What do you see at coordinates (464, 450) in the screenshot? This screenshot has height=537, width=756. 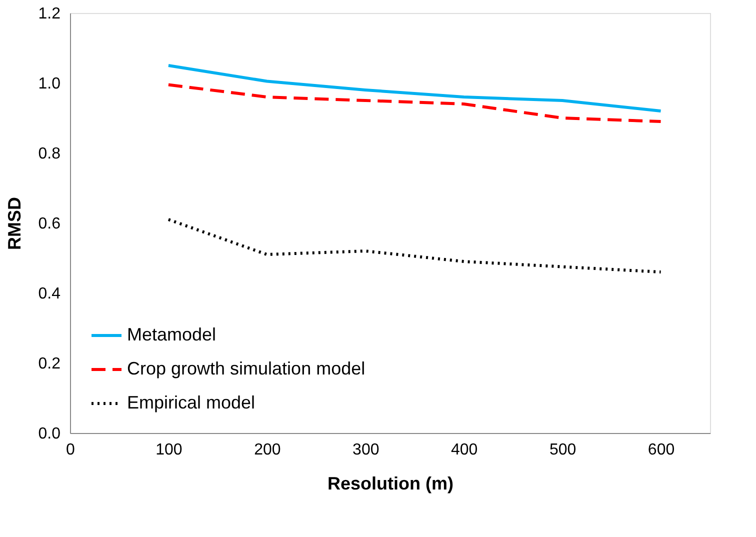 I see `x-tick-label: 400` at bounding box center [464, 450].